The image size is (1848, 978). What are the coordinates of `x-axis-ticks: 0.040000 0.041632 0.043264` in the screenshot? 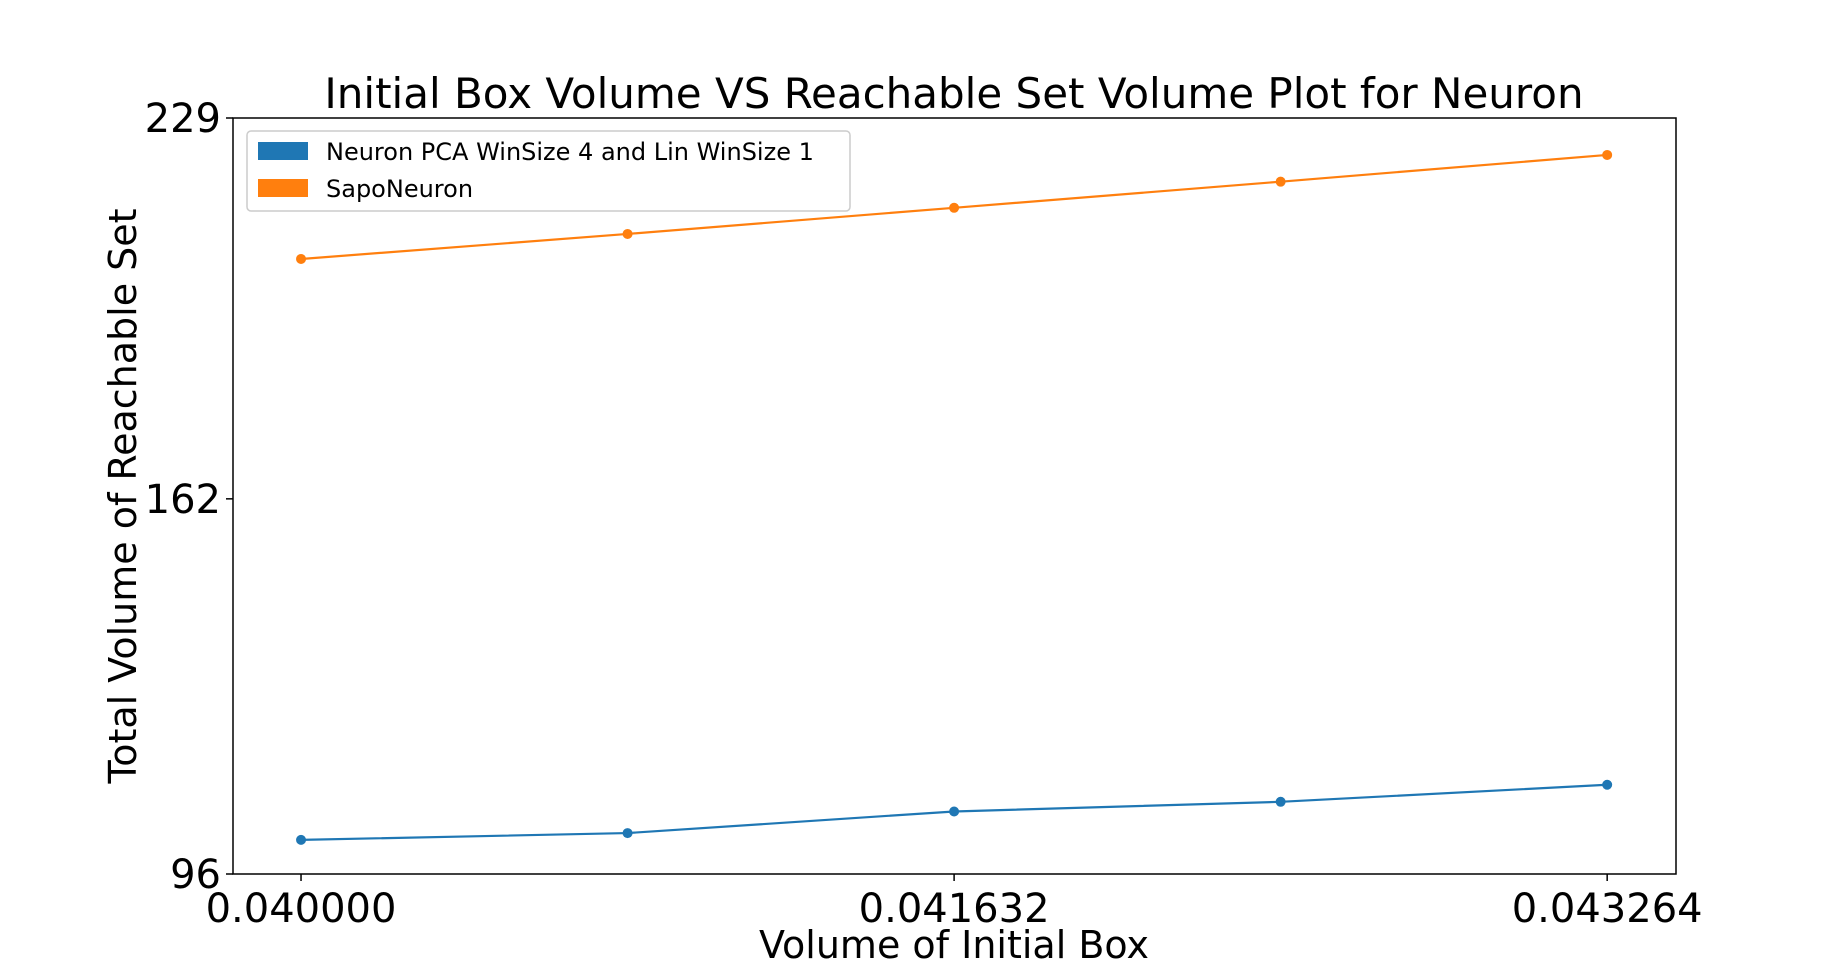 It's located at (954, 903).